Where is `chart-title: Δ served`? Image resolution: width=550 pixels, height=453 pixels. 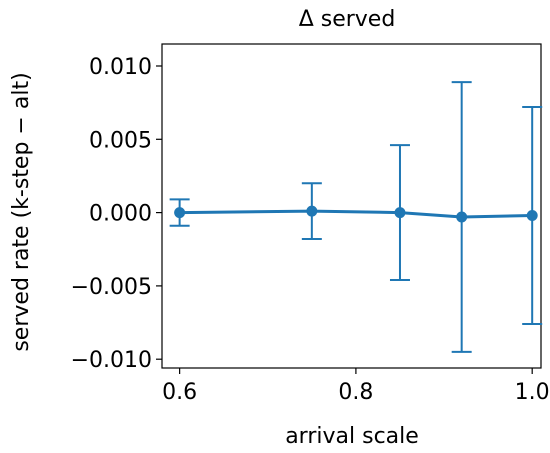 chart-title: Δ served is located at coordinates (347, 19).